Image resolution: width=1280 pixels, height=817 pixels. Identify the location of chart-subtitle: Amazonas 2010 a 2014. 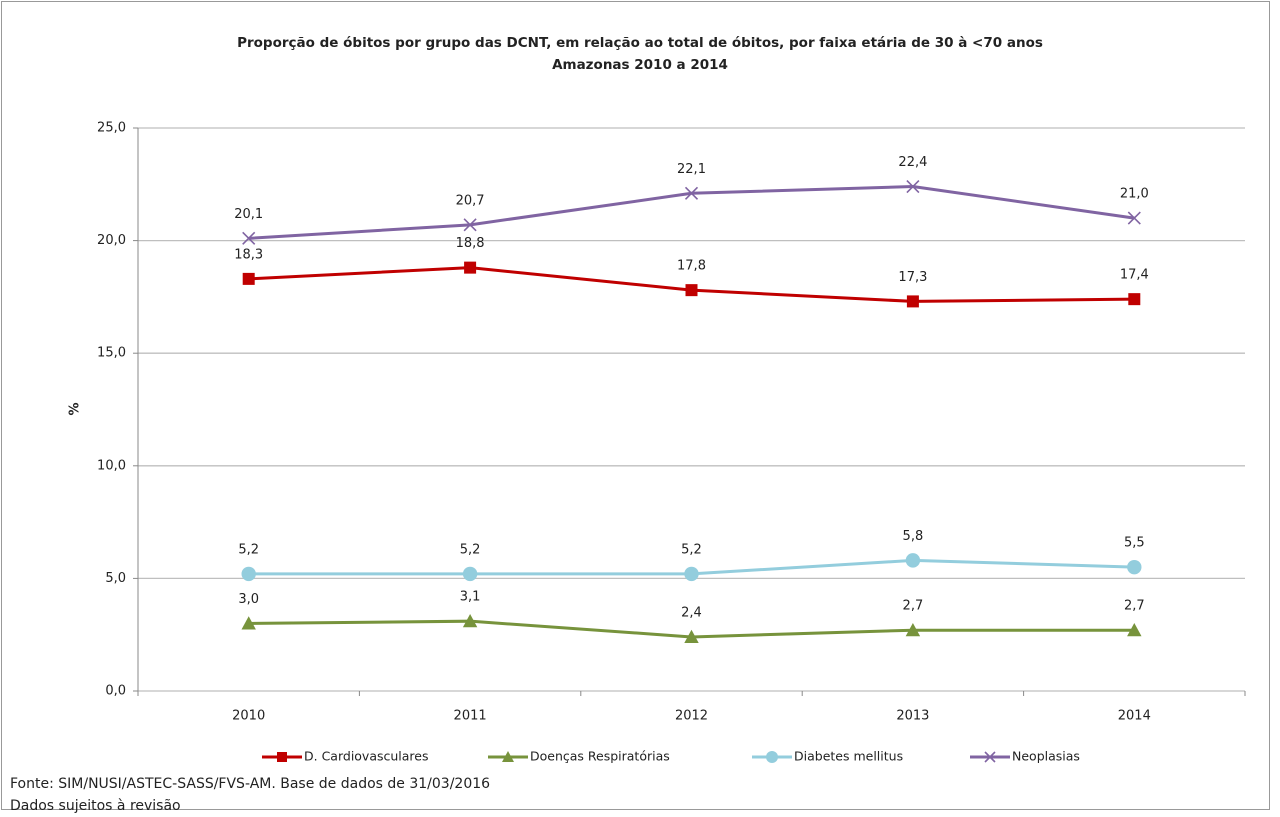
(640, 65).